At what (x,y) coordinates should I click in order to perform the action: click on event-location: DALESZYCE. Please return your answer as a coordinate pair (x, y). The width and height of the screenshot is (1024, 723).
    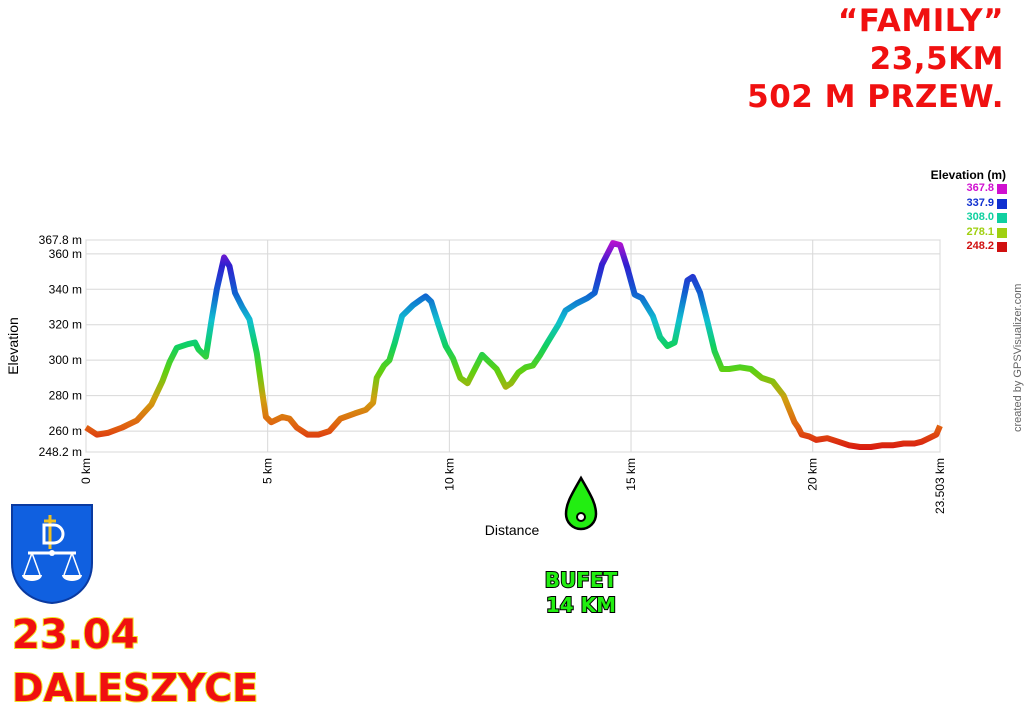
    Looking at the image, I should click on (135, 688).